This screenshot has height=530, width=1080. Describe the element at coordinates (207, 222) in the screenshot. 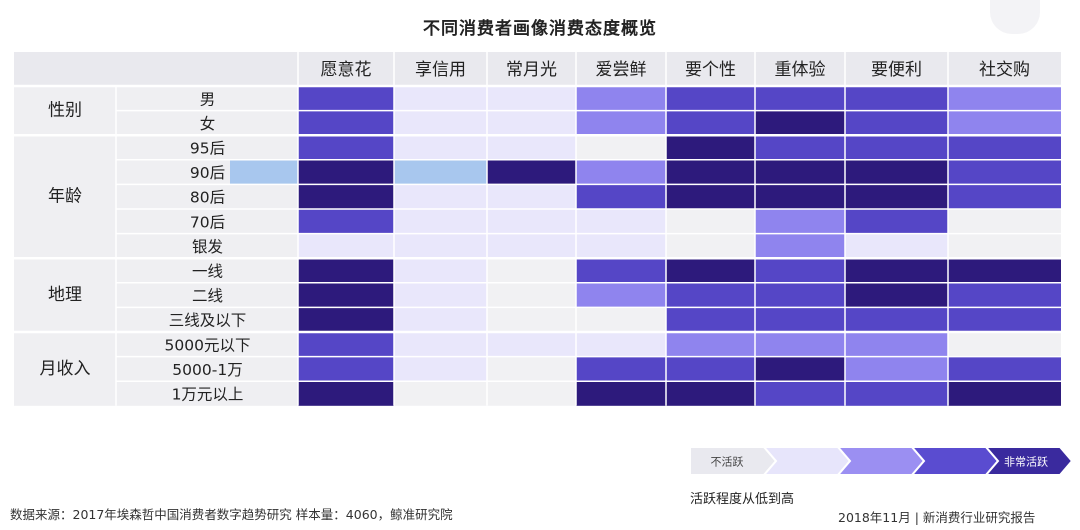

I see `row-label: 70后` at that location.